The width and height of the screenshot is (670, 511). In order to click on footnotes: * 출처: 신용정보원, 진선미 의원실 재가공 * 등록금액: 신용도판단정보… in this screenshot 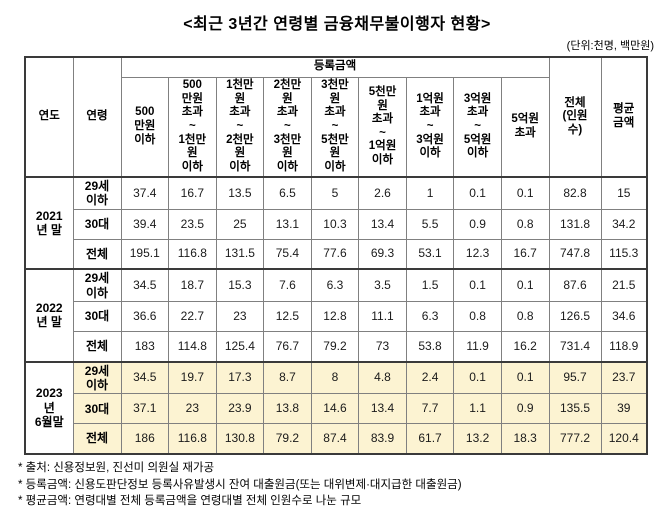, I will do `click(339, 485)`.